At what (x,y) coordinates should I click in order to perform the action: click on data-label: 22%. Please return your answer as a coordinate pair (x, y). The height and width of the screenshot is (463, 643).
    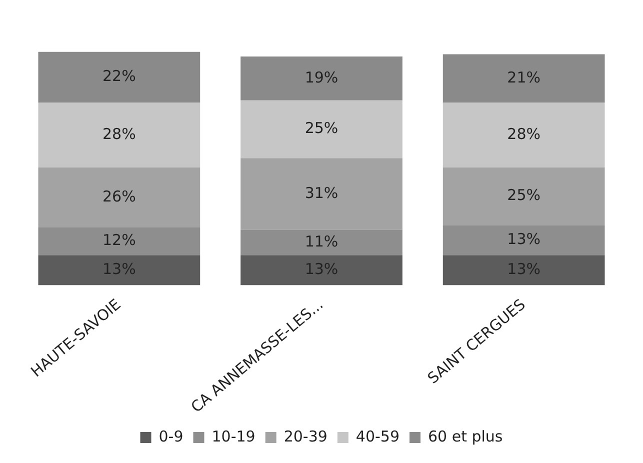
    Looking at the image, I should click on (119, 76).